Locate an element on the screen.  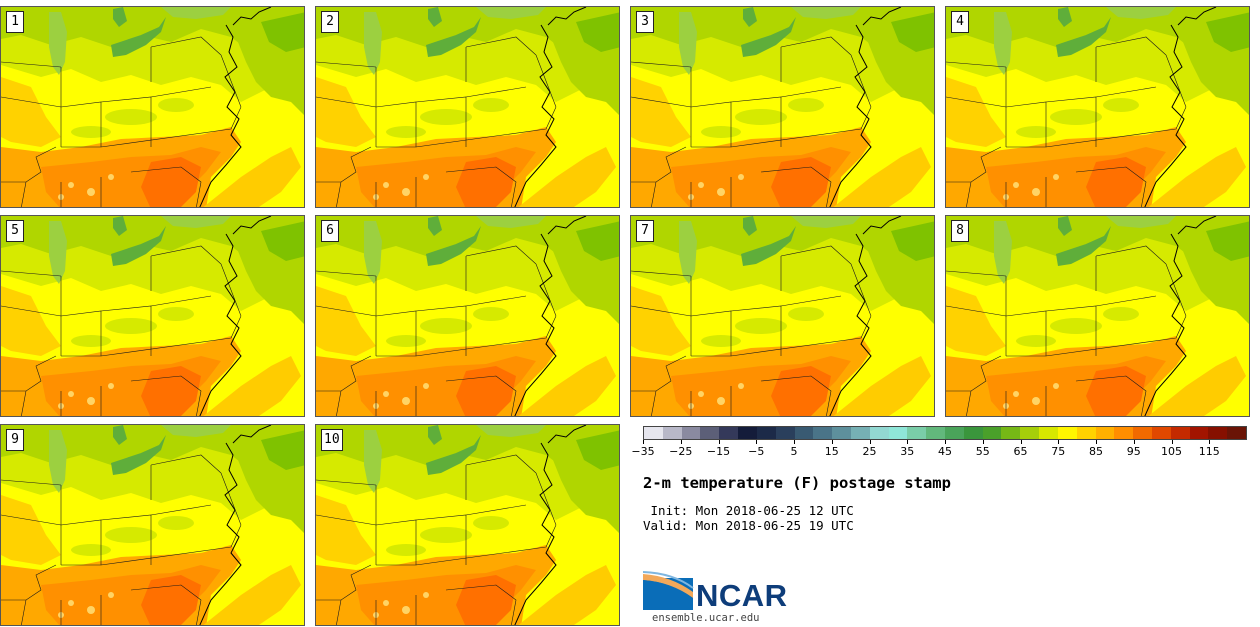
stamp-number: 4 is located at coordinates (960, 22).